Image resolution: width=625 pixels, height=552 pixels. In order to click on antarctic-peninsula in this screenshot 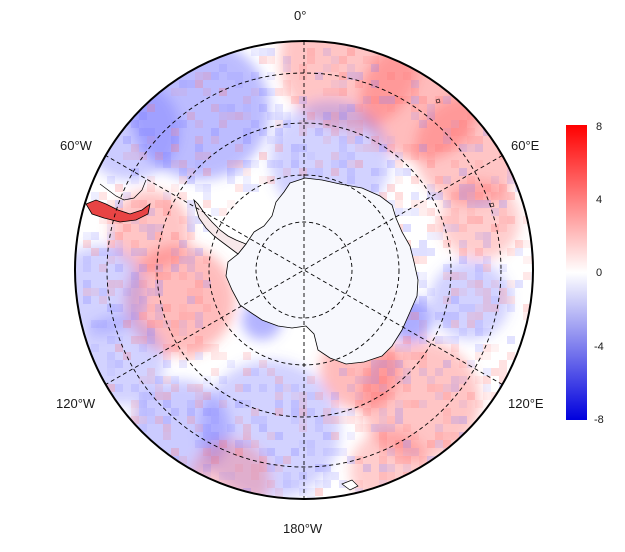, I will do `click(220, 226)`.